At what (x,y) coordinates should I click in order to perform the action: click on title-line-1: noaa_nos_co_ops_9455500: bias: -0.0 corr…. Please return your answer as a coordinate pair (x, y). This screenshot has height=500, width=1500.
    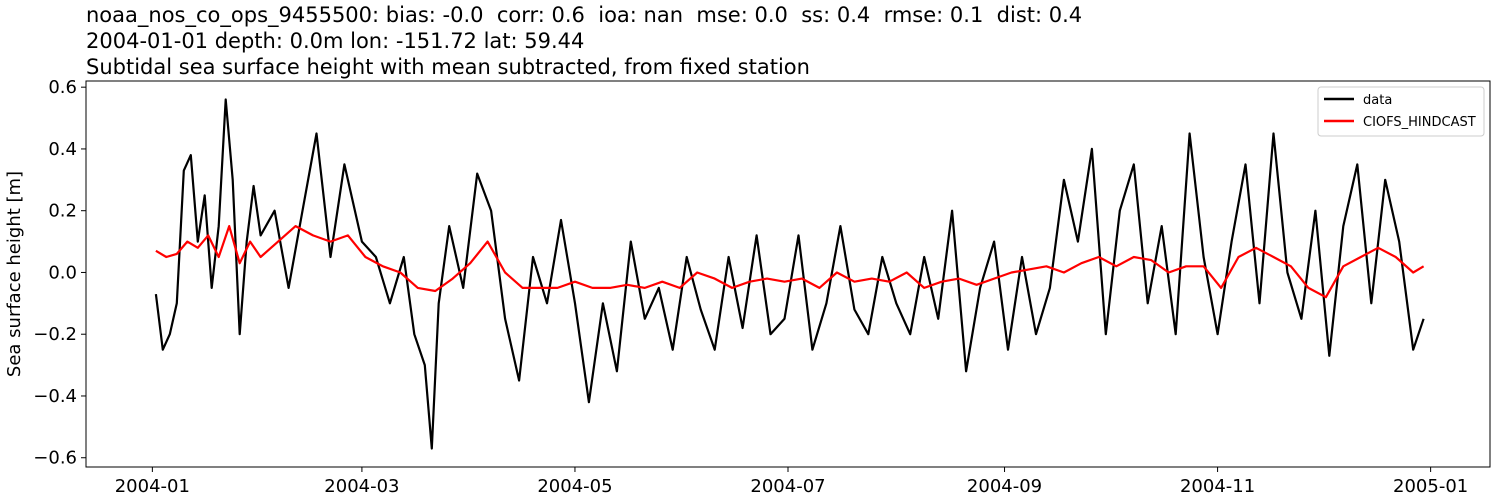
    Looking at the image, I should click on (584, 15).